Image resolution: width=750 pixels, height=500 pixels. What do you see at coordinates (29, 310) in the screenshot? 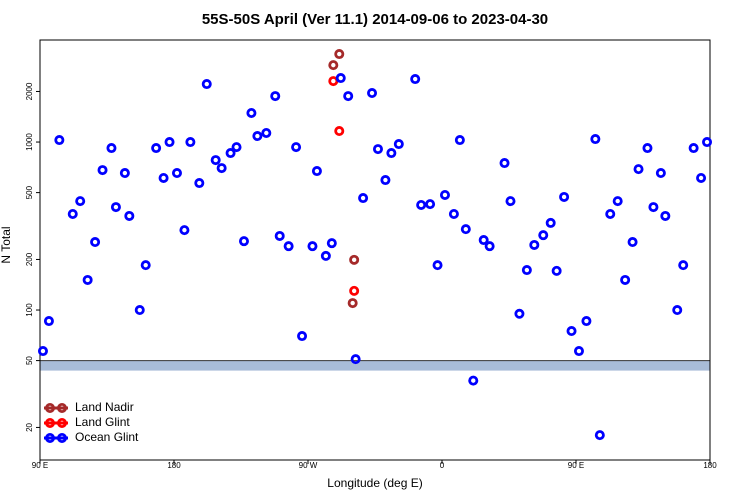
I see `y-tick-label: 100` at bounding box center [29, 310].